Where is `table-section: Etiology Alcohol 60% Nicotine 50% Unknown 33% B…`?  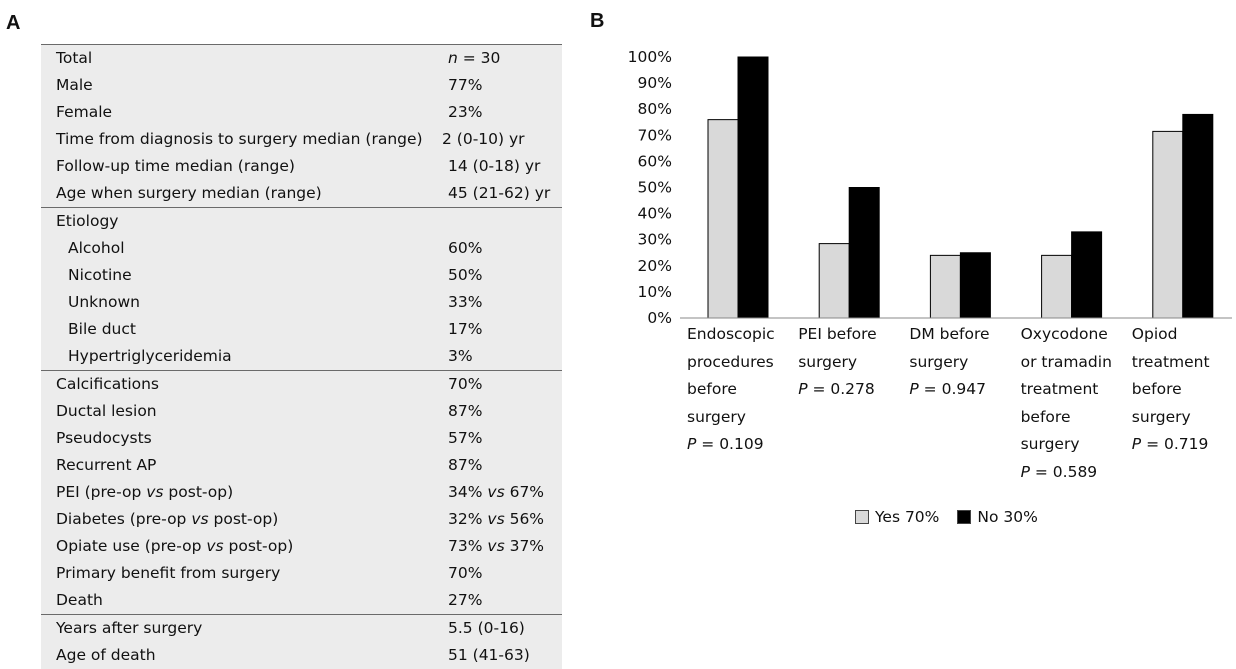 table-section: Etiology Alcohol 60% Nicotine 50% Unknown 33% B… is located at coordinates (301, 288).